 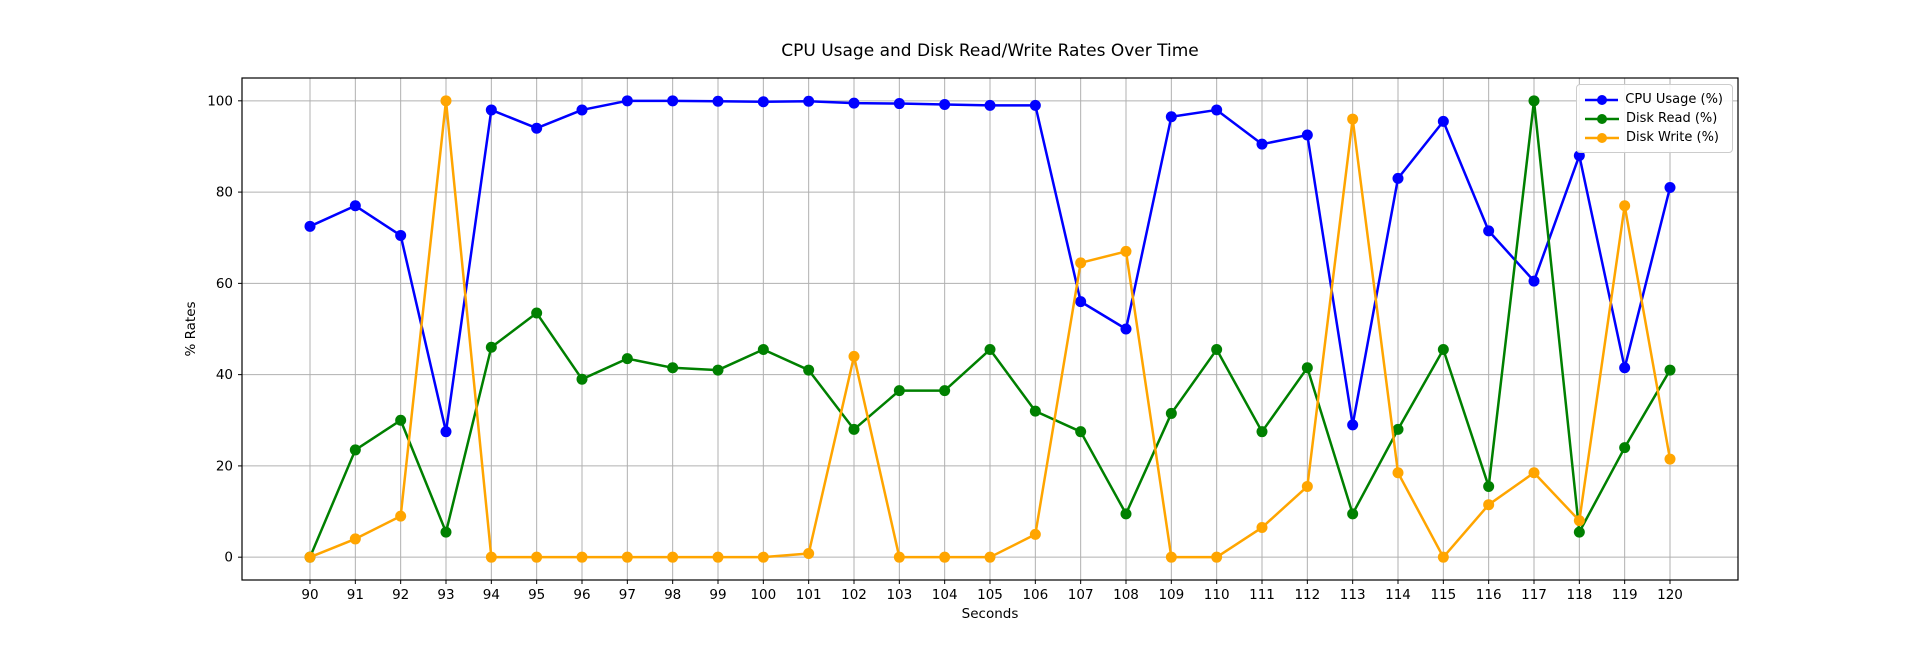 What do you see at coordinates (809, 595) in the screenshot?
I see `x-tick-label: 101` at bounding box center [809, 595].